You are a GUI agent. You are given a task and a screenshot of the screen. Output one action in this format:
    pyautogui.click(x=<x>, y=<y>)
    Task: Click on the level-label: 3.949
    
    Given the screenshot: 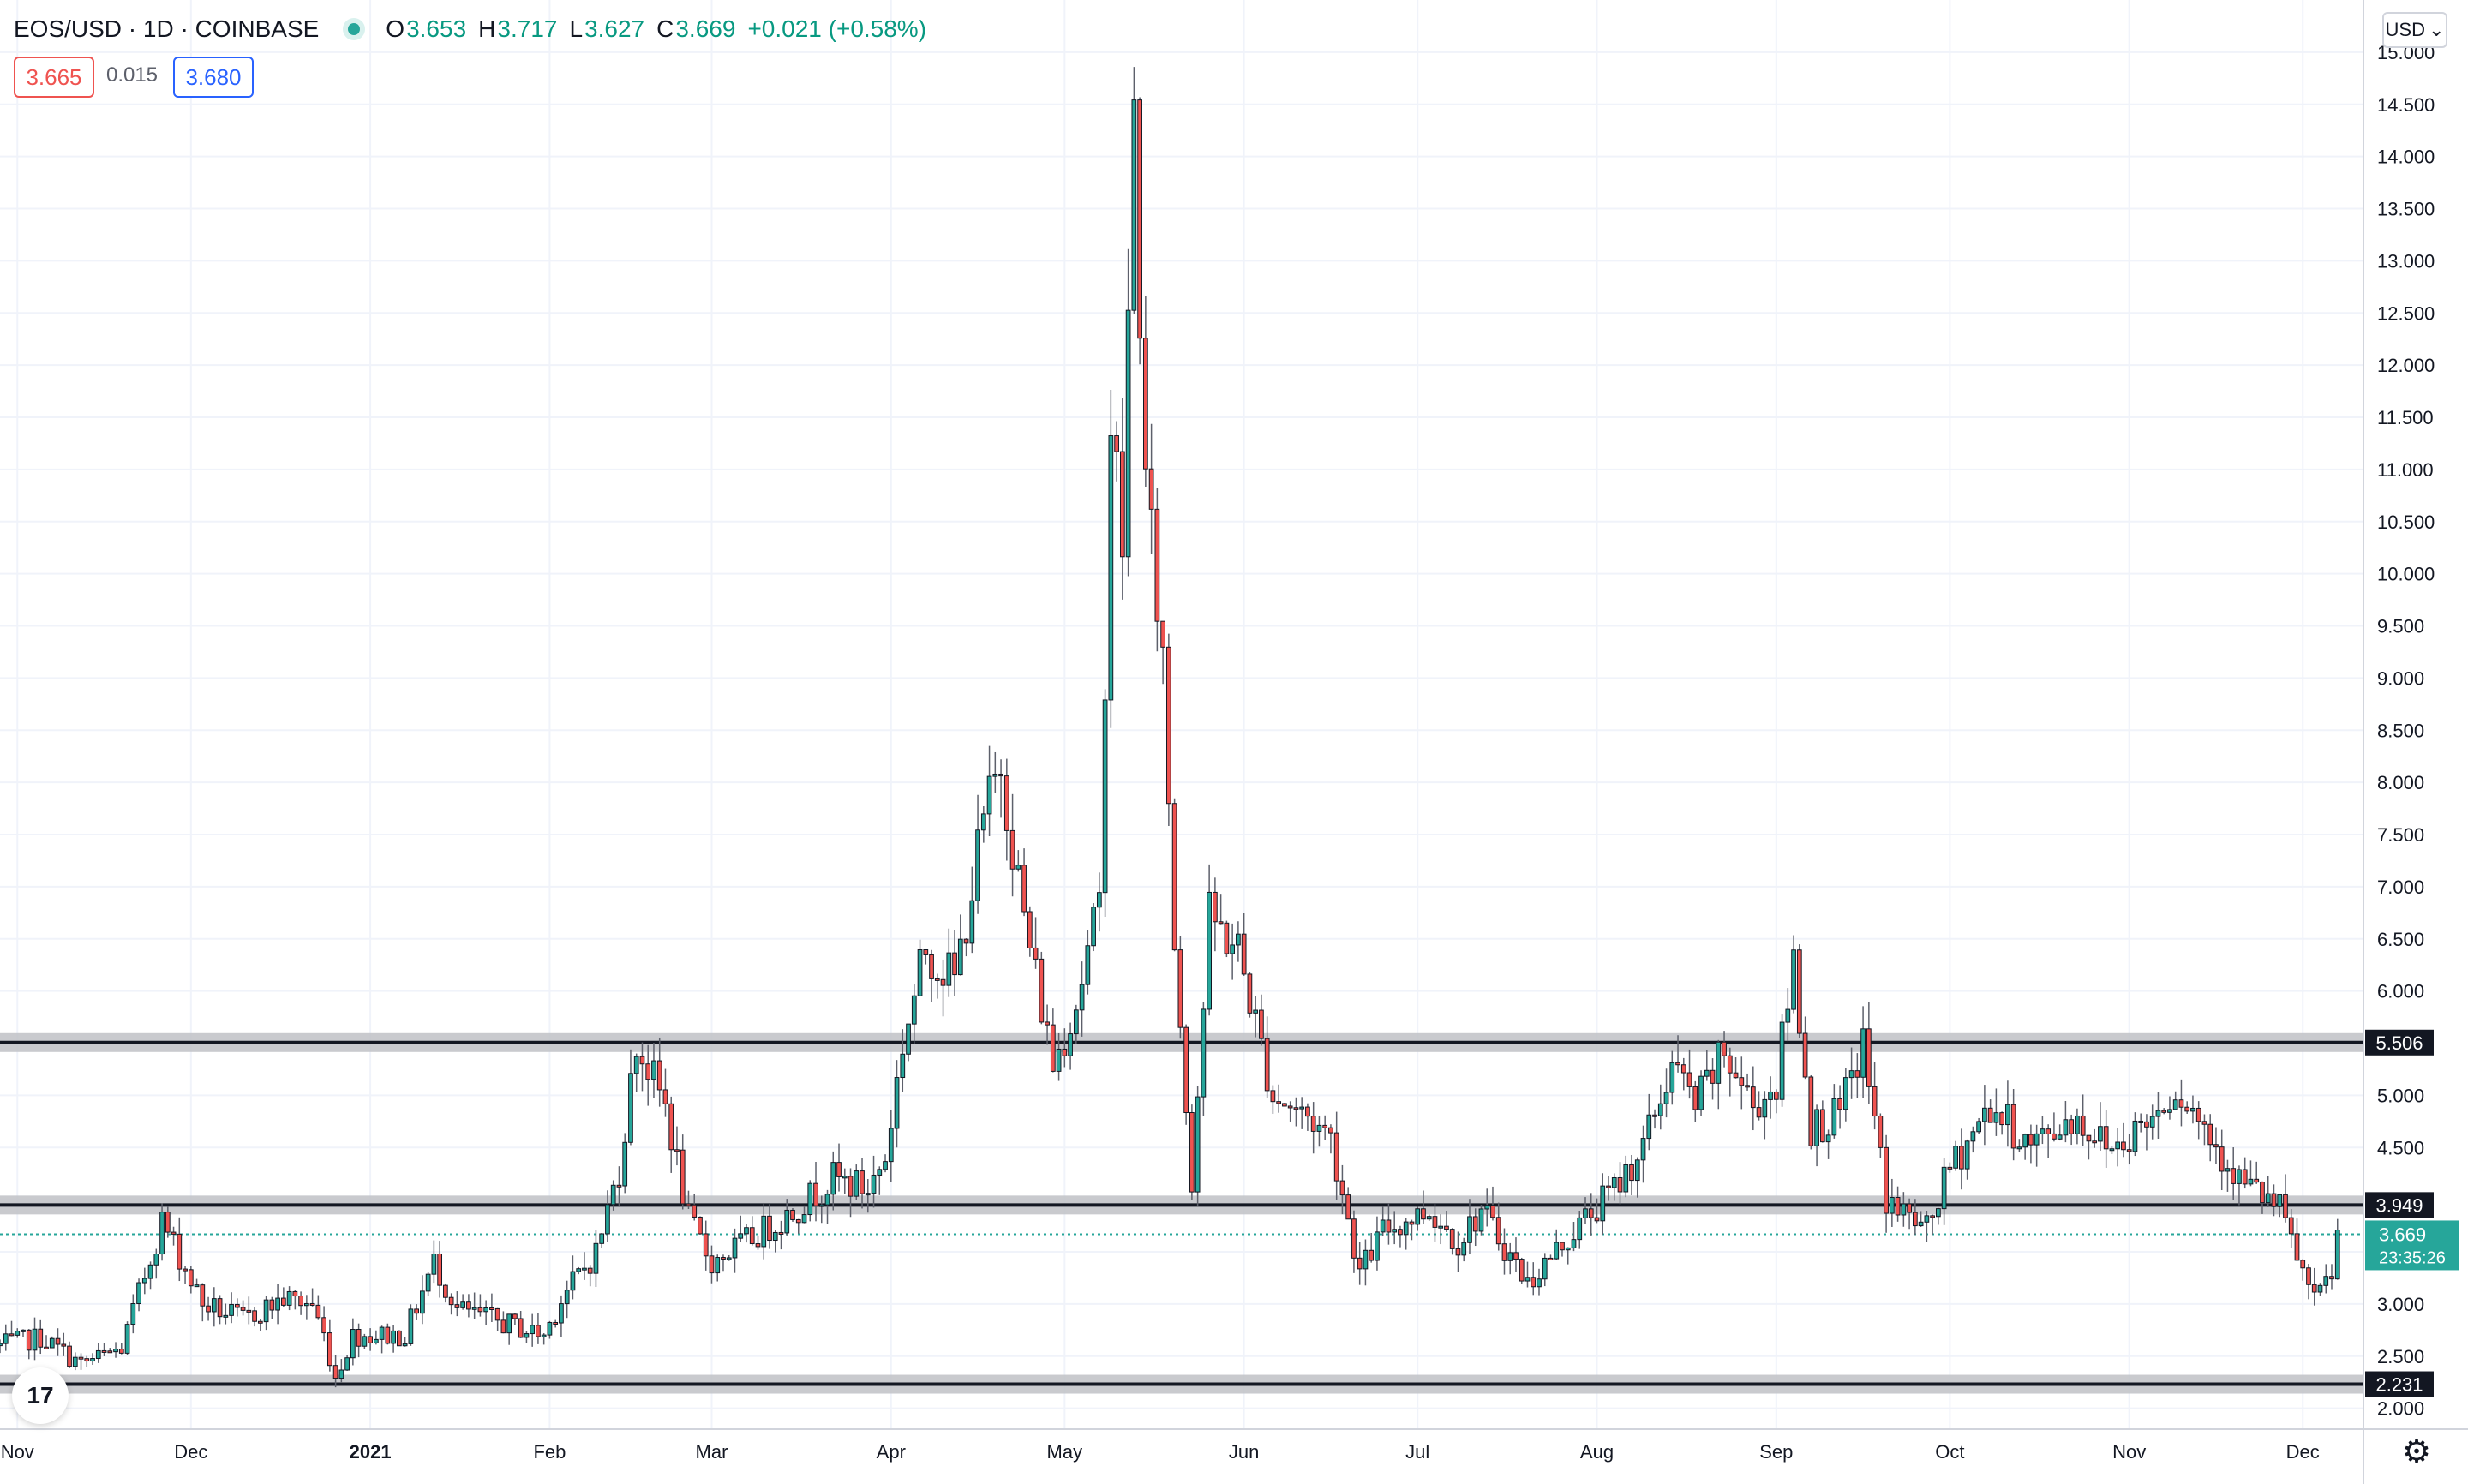 What is the action you would take?
    pyautogui.click(x=2399, y=1205)
    